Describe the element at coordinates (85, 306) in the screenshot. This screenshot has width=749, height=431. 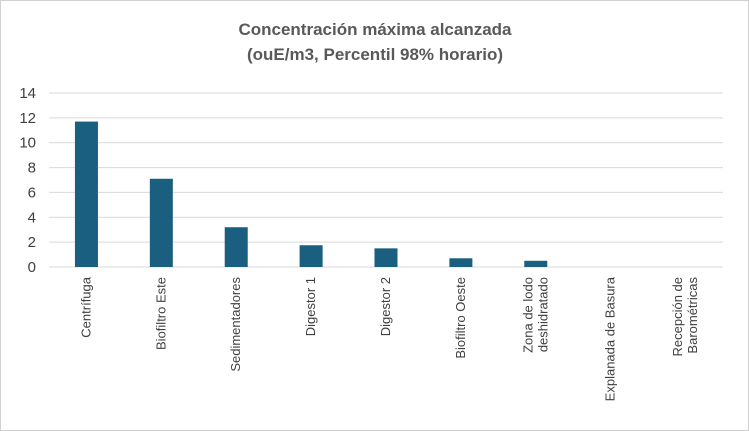
I see `x-category-label: Centrífuga` at that location.